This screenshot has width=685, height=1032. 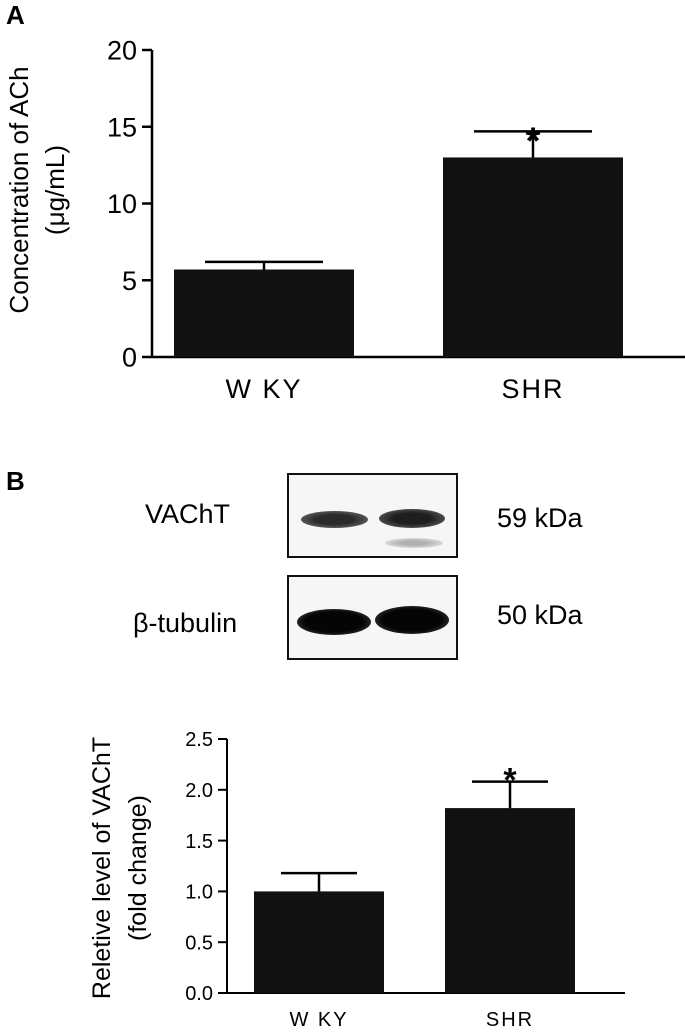 I want to click on blot-label-tubulin: β-tubulin, so click(x=185, y=623).